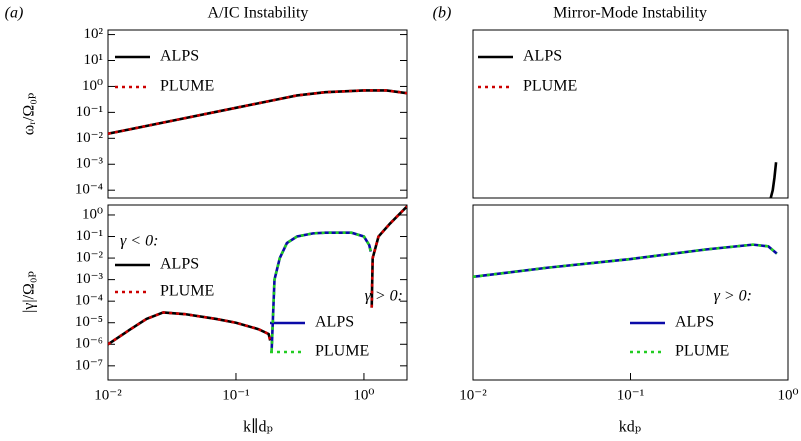  What do you see at coordinates (89, 322) in the screenshot?
I see `y-tick-label: 10⁻⁵` at bounding box center [89, 322].